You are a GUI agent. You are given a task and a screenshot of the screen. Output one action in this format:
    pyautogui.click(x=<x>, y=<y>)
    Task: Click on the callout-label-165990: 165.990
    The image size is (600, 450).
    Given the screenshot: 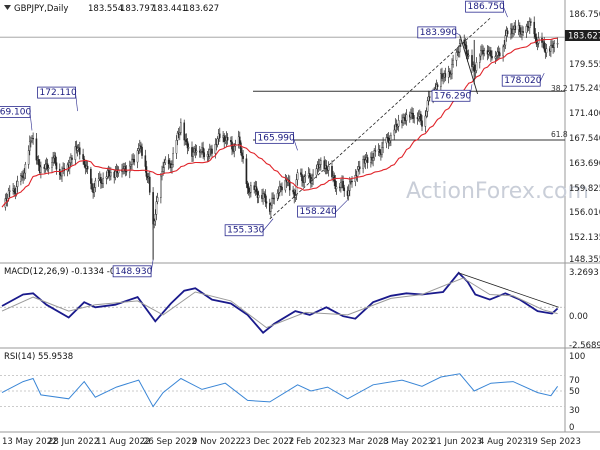 What is the action you would take?
    pyautogui.click(x=276, y=138)
    